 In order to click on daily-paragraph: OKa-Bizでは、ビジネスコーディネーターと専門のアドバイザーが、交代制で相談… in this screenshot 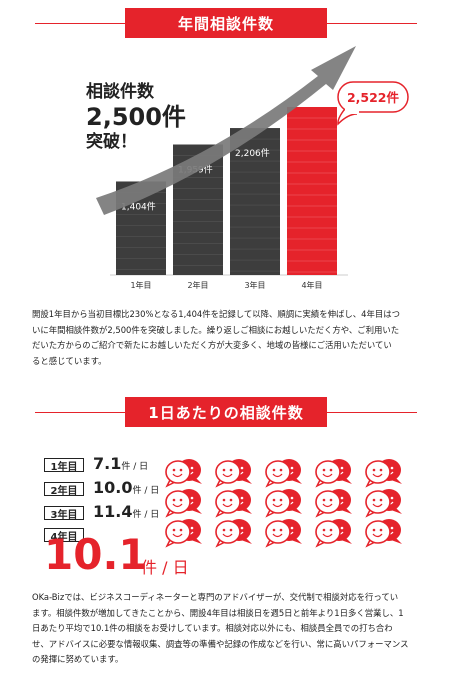, I will do `click(220, 628)`.